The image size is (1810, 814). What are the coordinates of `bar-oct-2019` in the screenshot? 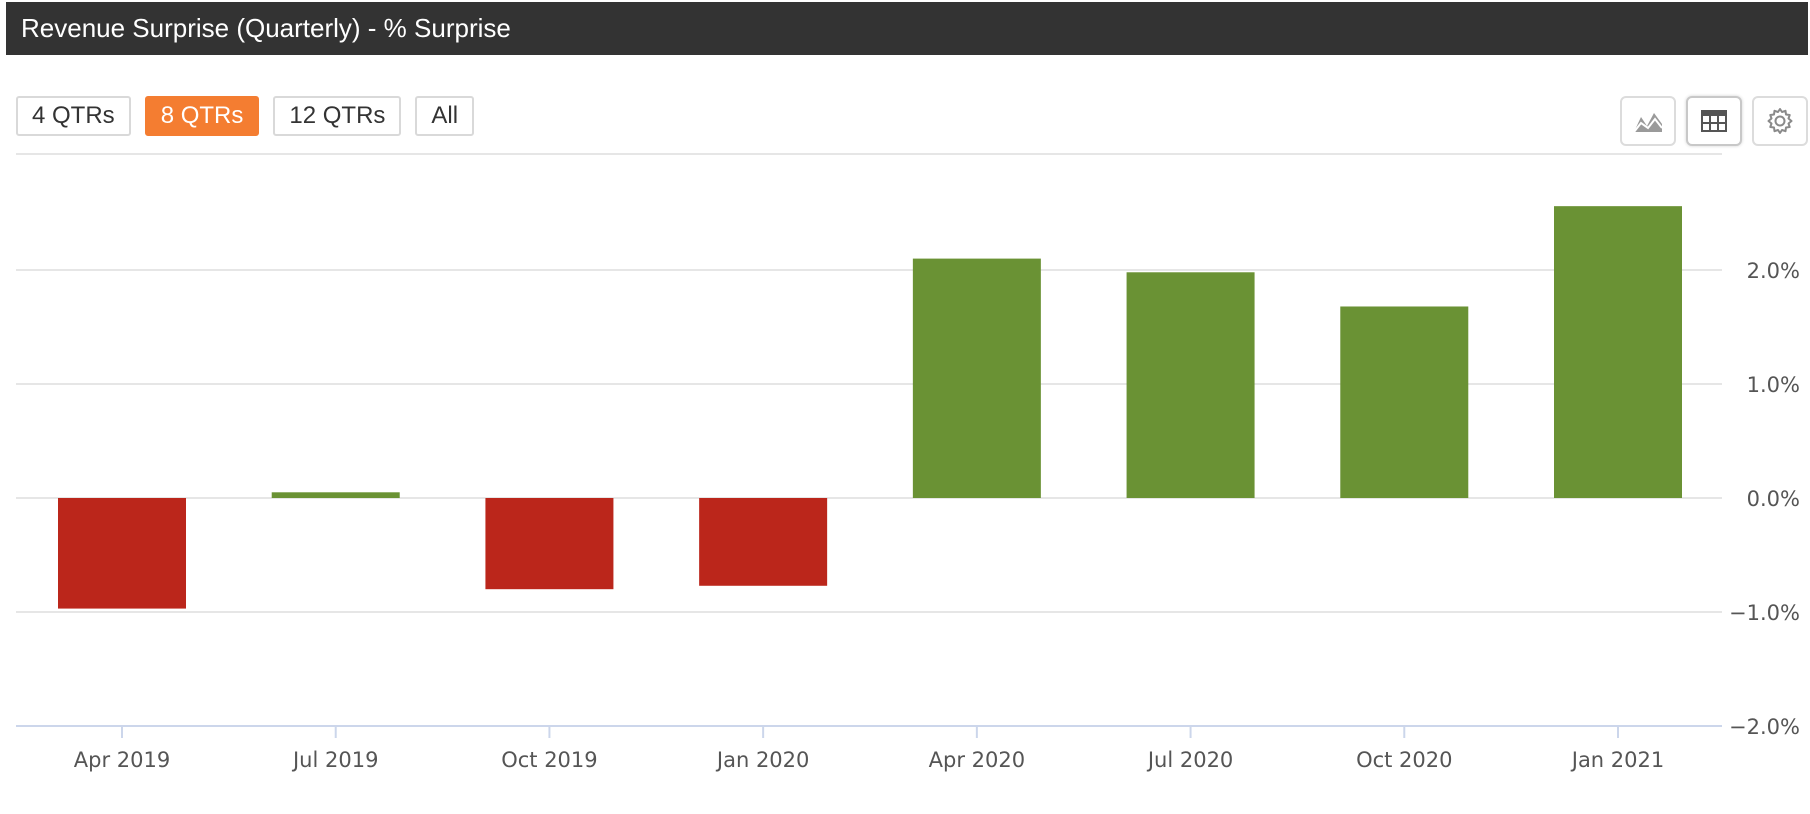 It's located at (549, 544).